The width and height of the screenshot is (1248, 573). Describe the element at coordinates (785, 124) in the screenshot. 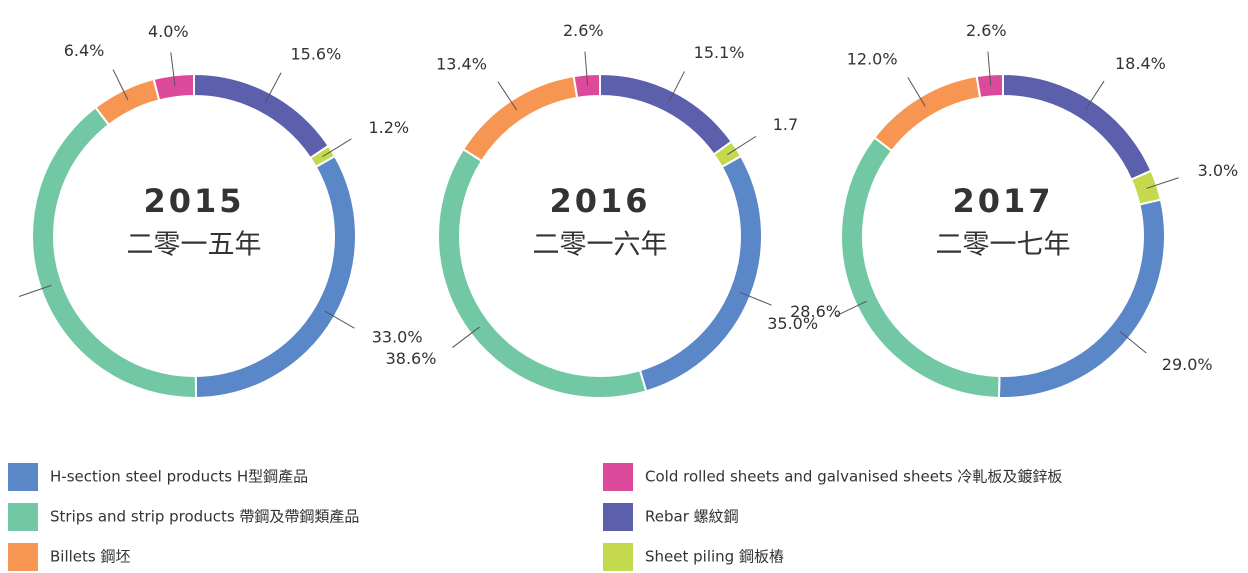

I see `data-label: 1.7` at that location.